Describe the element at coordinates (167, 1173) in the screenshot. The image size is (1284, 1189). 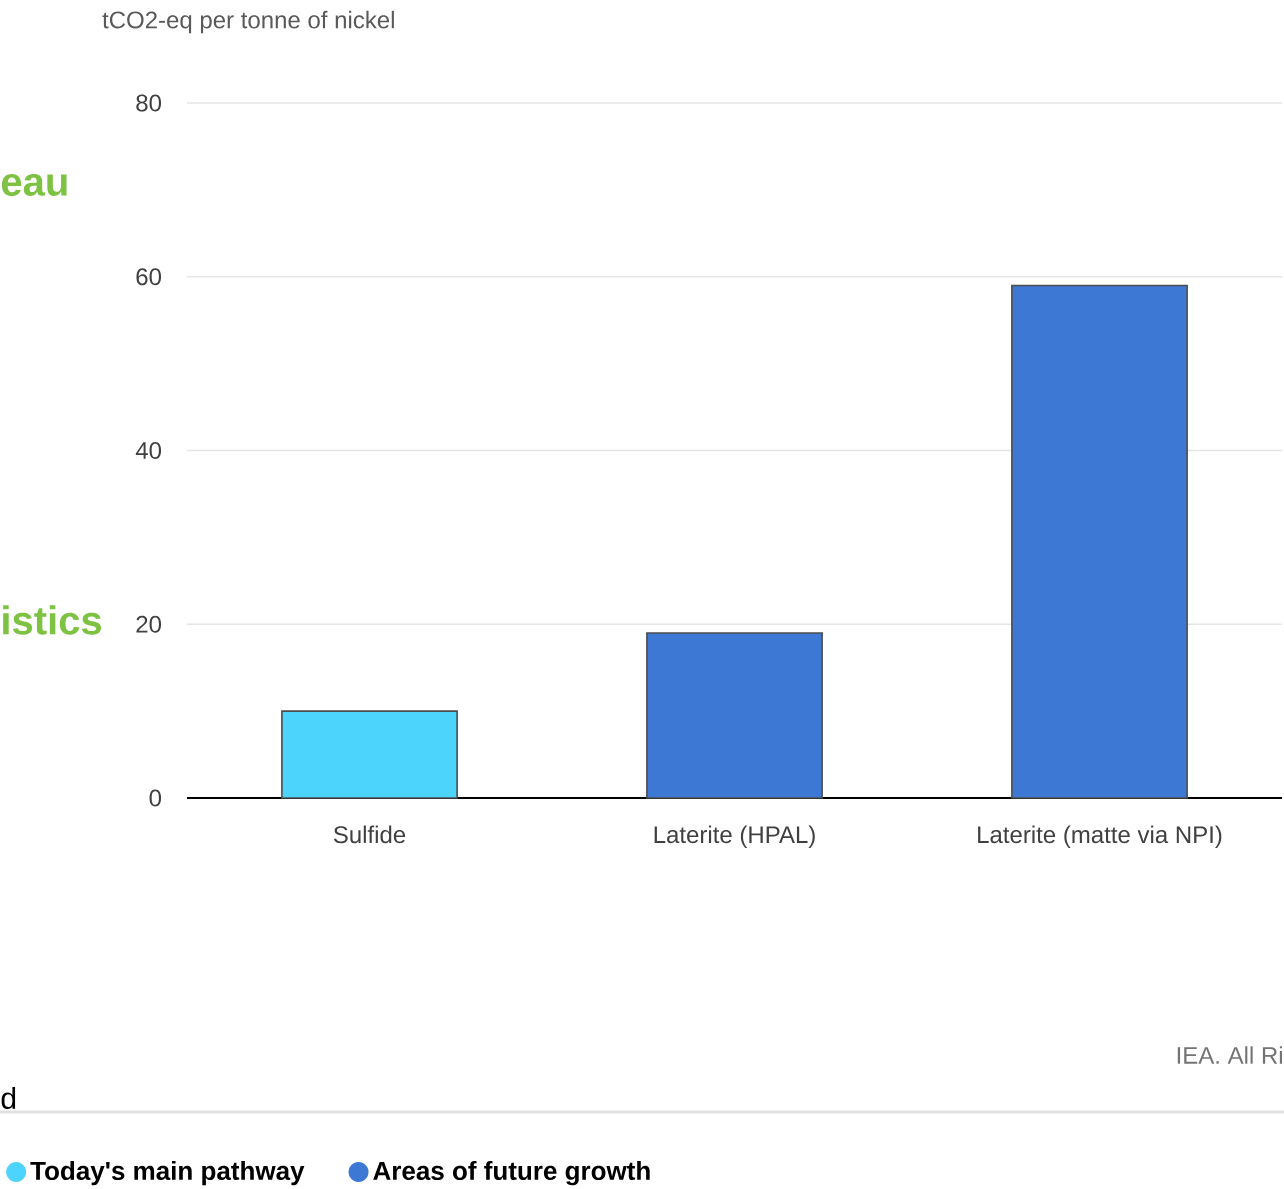
I see `legend-label: Today's main pathway` at that location.